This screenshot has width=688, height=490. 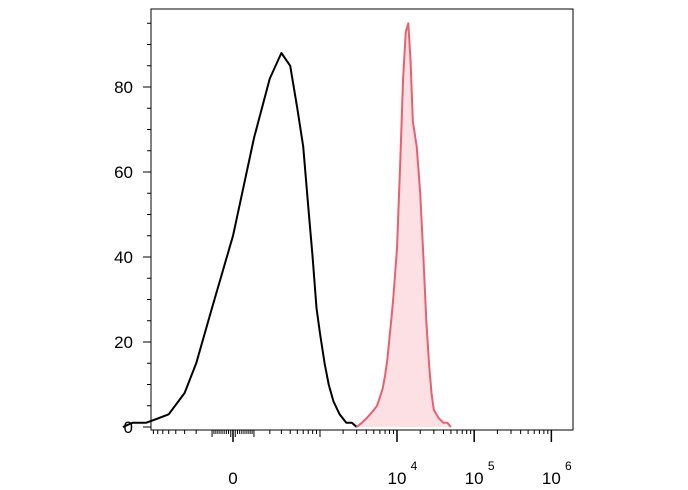 What do you see at coordinates (491, 466) in the screenshot?
I see `x-tick-exponent: 5` at bounding box center [491, 466].